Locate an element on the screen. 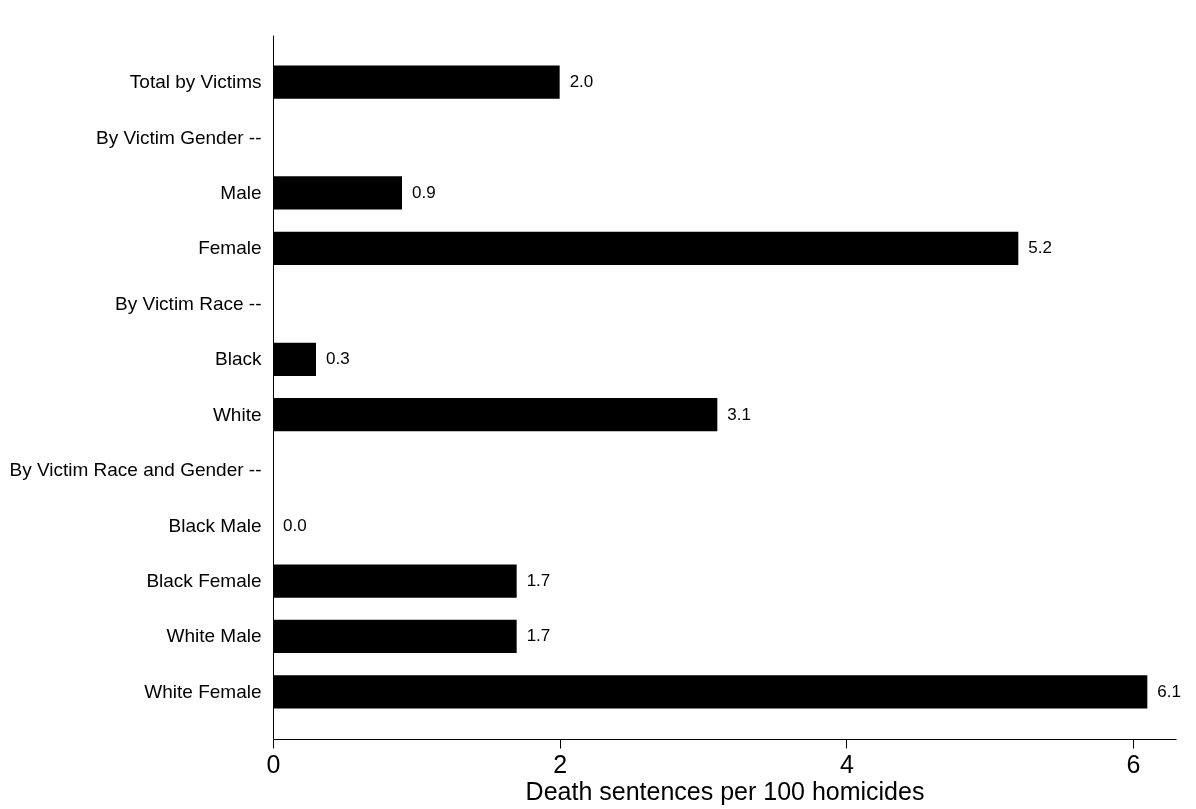 The height and width of the screenshot is (809, 1196). y-tick-label: By Victim Race and Gender -- is located at coordinates (135, 470).